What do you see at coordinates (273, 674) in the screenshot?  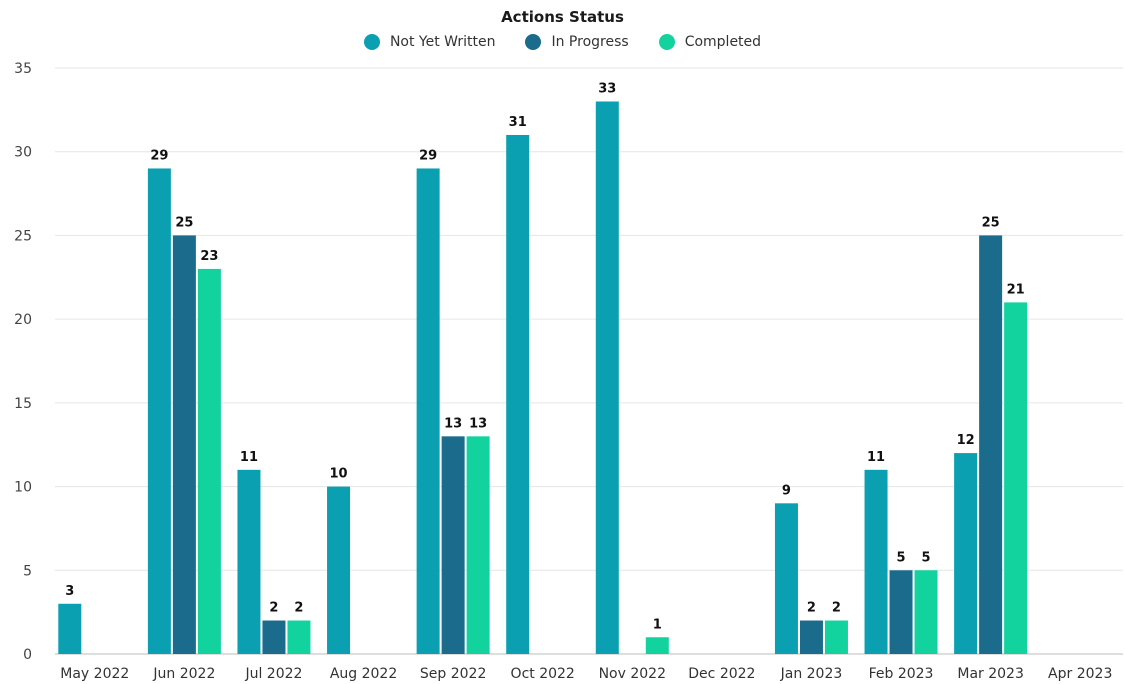 I see `x-tick-label: Jul 2022` at bounding box center [273, 674].